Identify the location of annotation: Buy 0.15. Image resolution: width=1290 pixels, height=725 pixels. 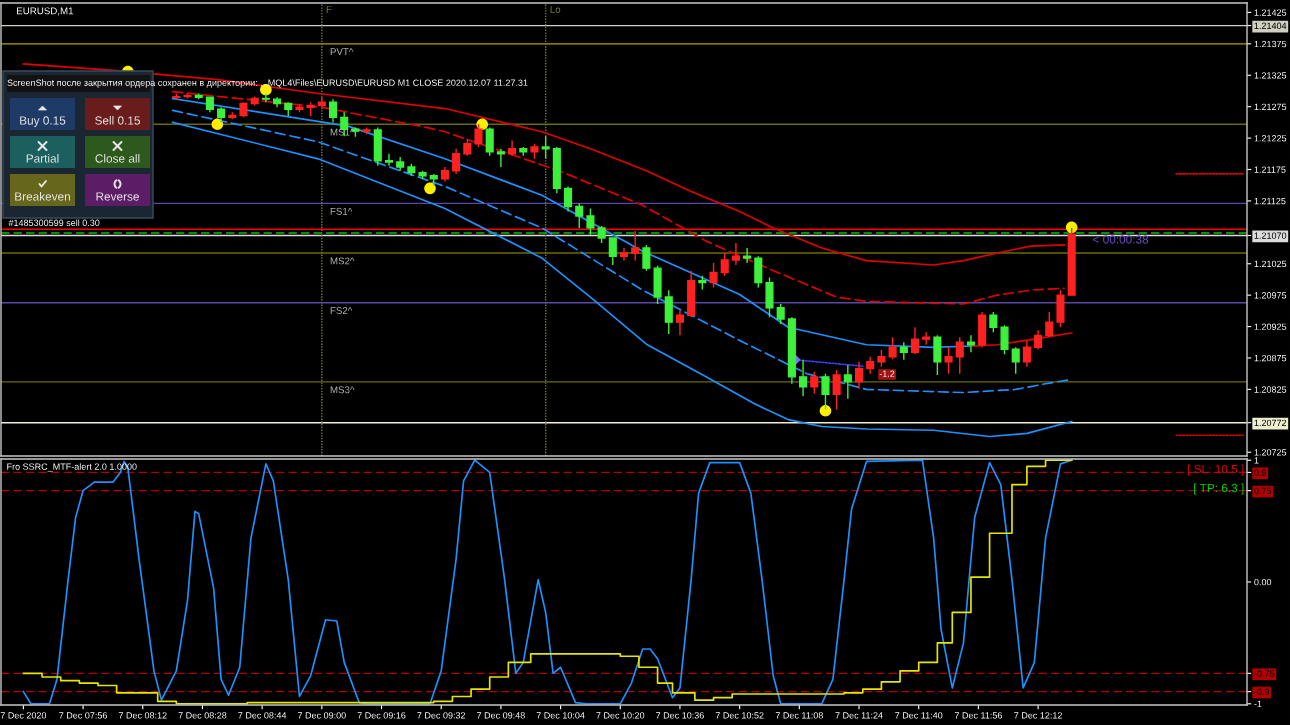
(43, 121).